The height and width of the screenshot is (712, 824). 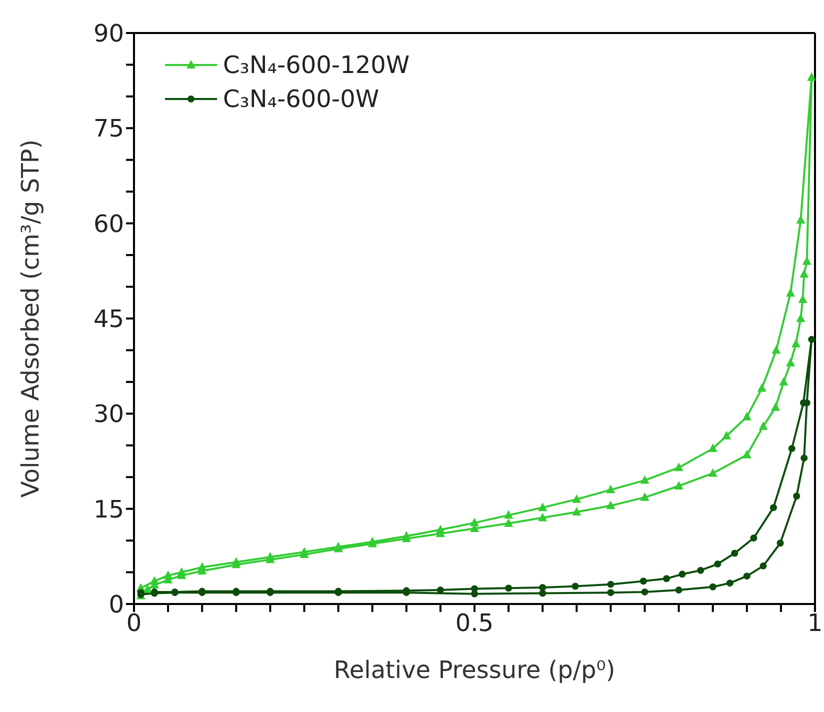 What do you see at coordinates (475, 670) in the screenshot?
I see `x-axis-title: Relative Pressure (p/p⁰)` at bounding box center [475, 670].